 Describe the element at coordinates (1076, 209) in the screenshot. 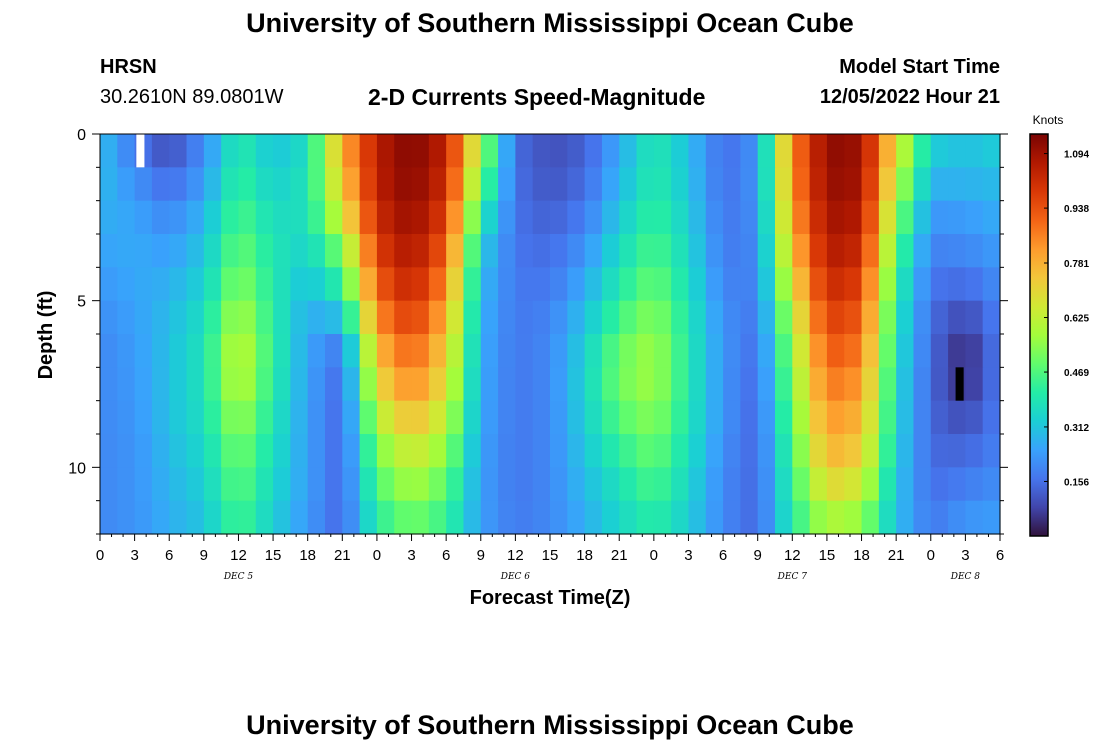

I see `colorbar-tick-label: 0.938` at that location.